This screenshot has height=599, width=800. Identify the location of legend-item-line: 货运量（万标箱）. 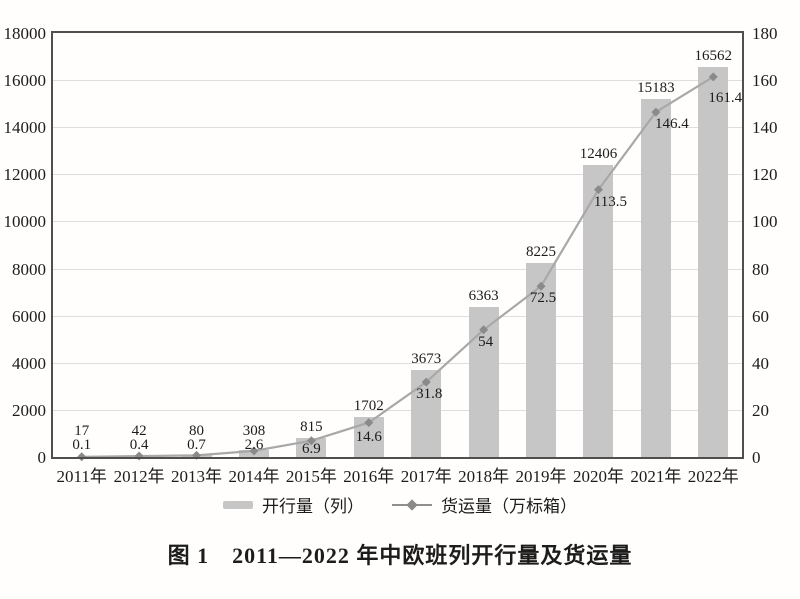
(484, 504).